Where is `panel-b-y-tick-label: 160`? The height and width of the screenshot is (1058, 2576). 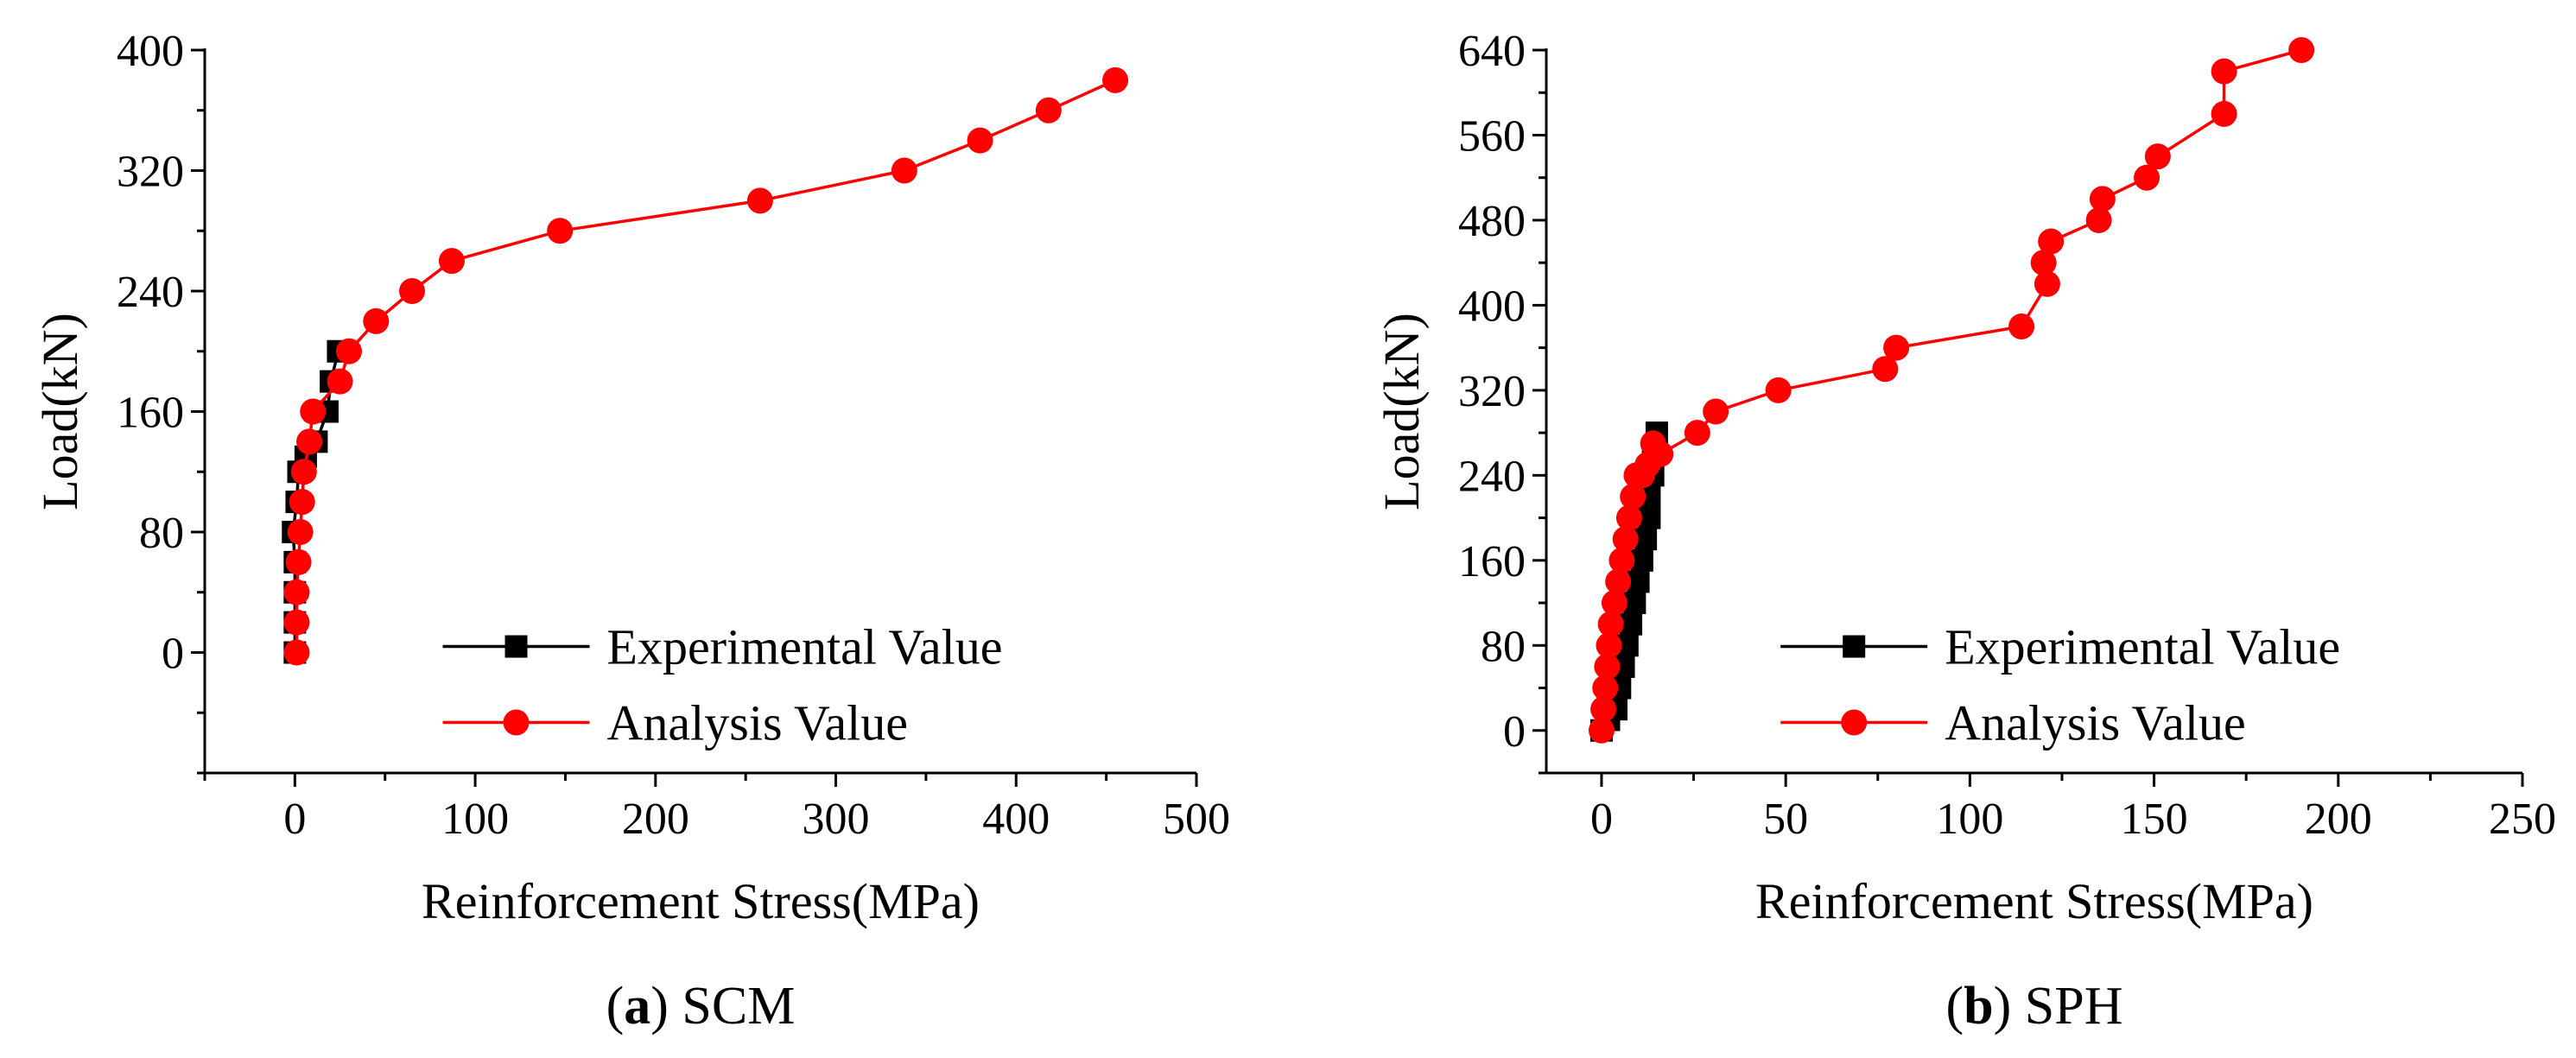
panel-b-y-tick-label: 160 is located at coordinates (1492, 562).